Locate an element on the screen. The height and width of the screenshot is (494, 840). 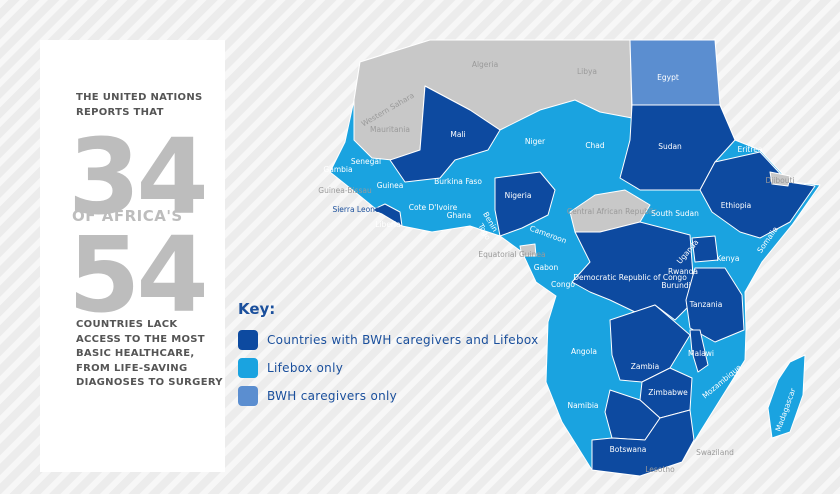
liberia is located at coordinates (387, 215).